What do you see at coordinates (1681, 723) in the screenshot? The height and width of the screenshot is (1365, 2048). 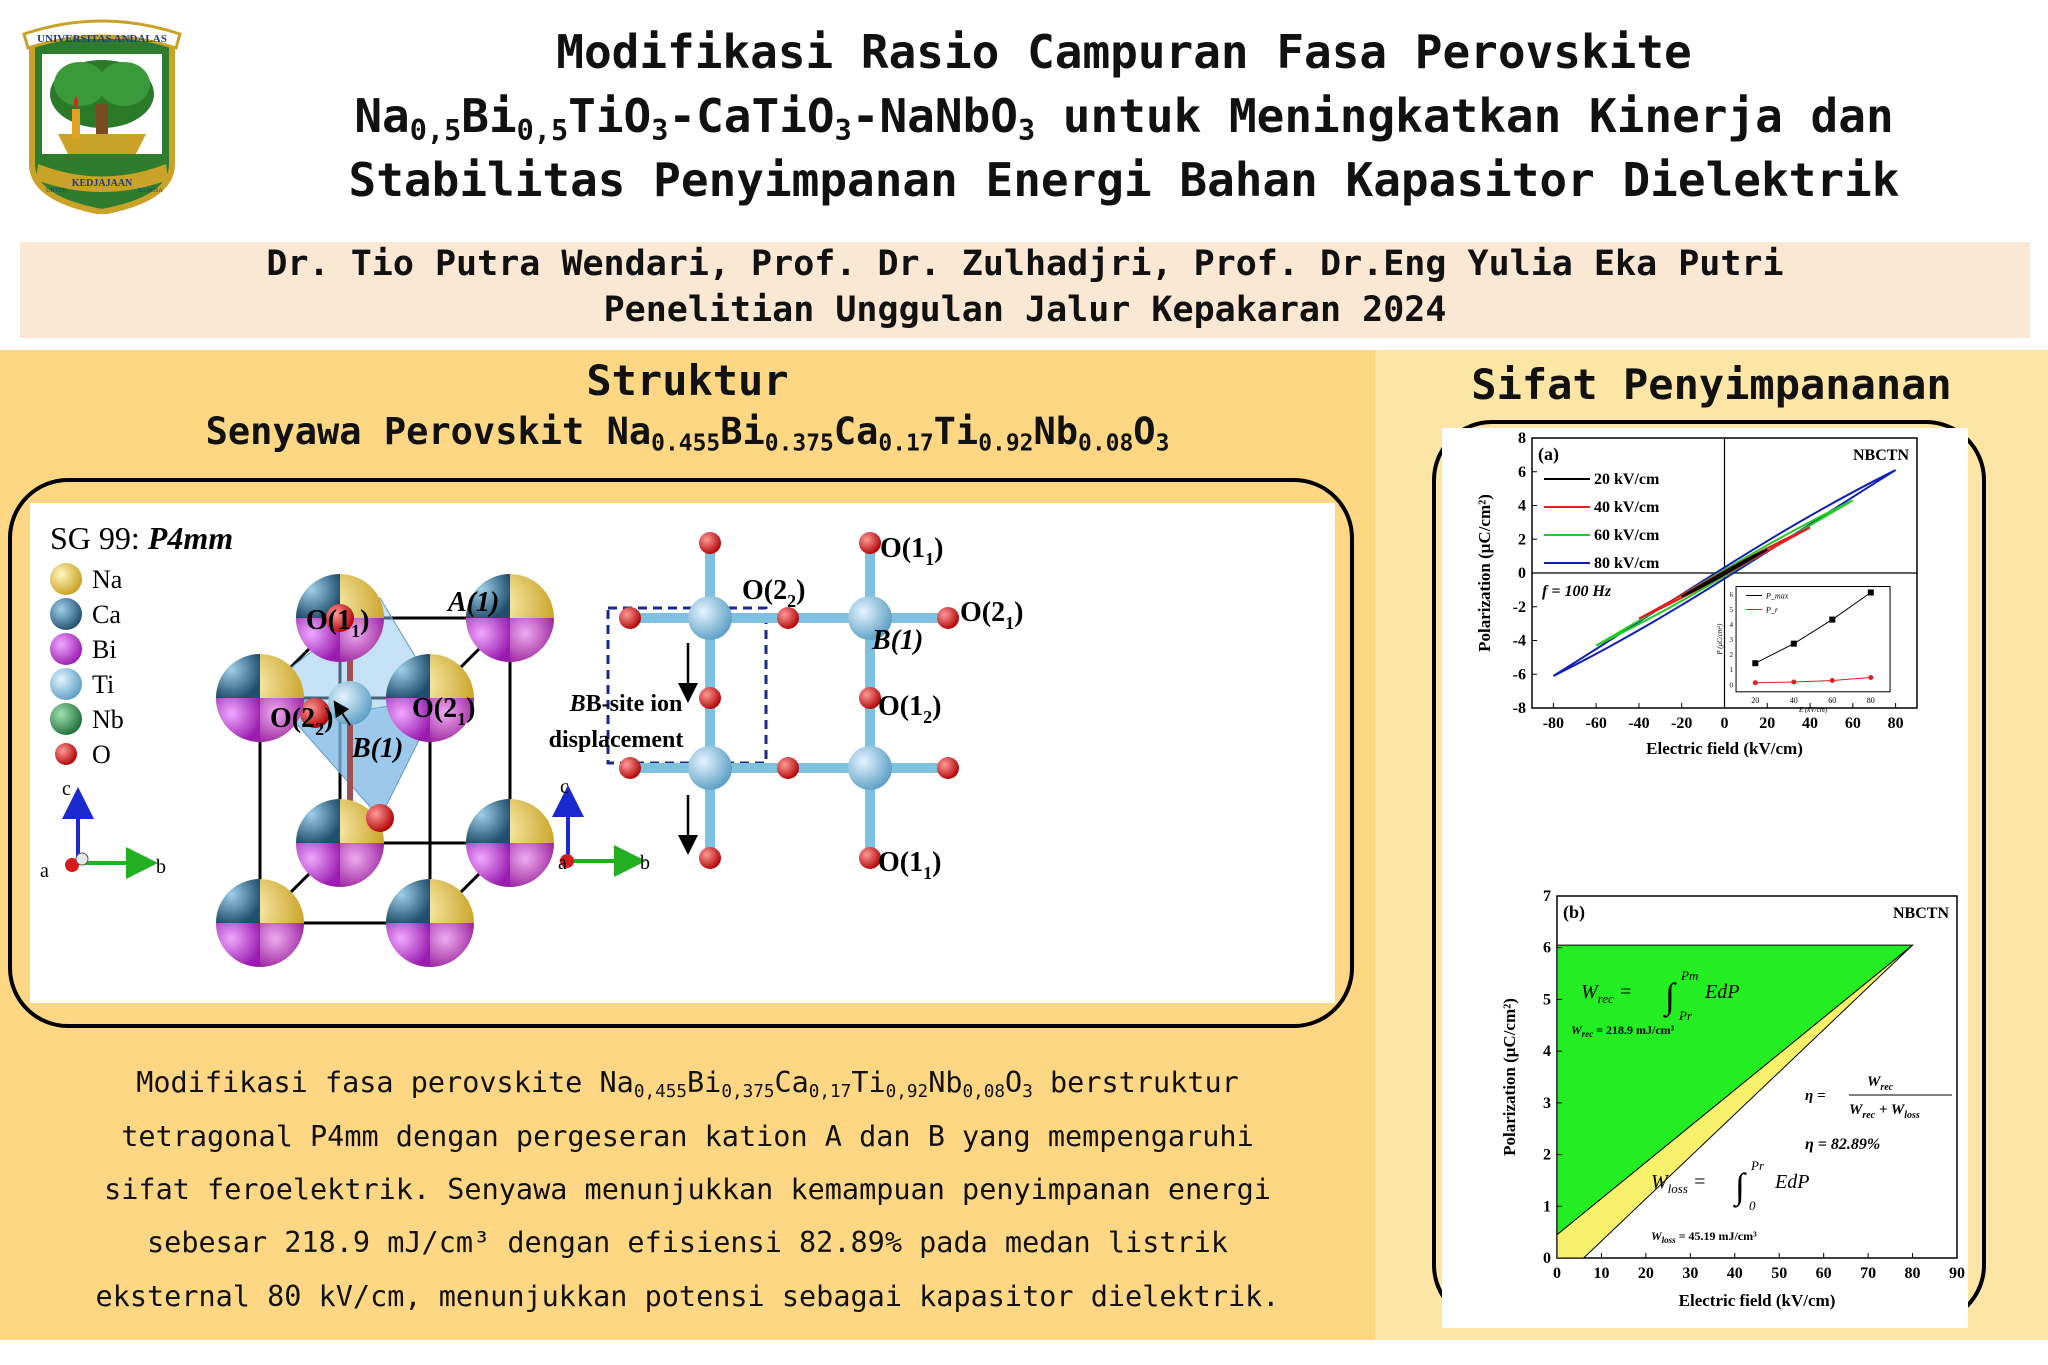 I see `chart-a-xtick: -20` at bounding box center [1681, 723].